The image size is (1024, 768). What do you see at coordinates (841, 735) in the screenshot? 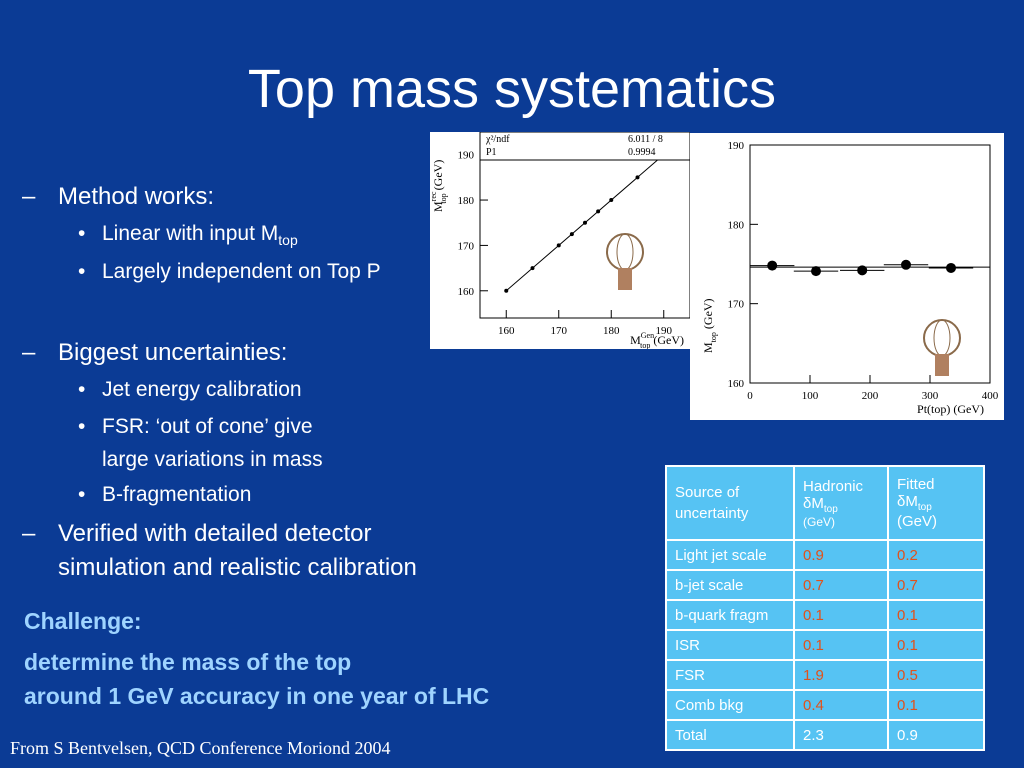
I see `cell: 2.3` at bounding box center [841, 735].